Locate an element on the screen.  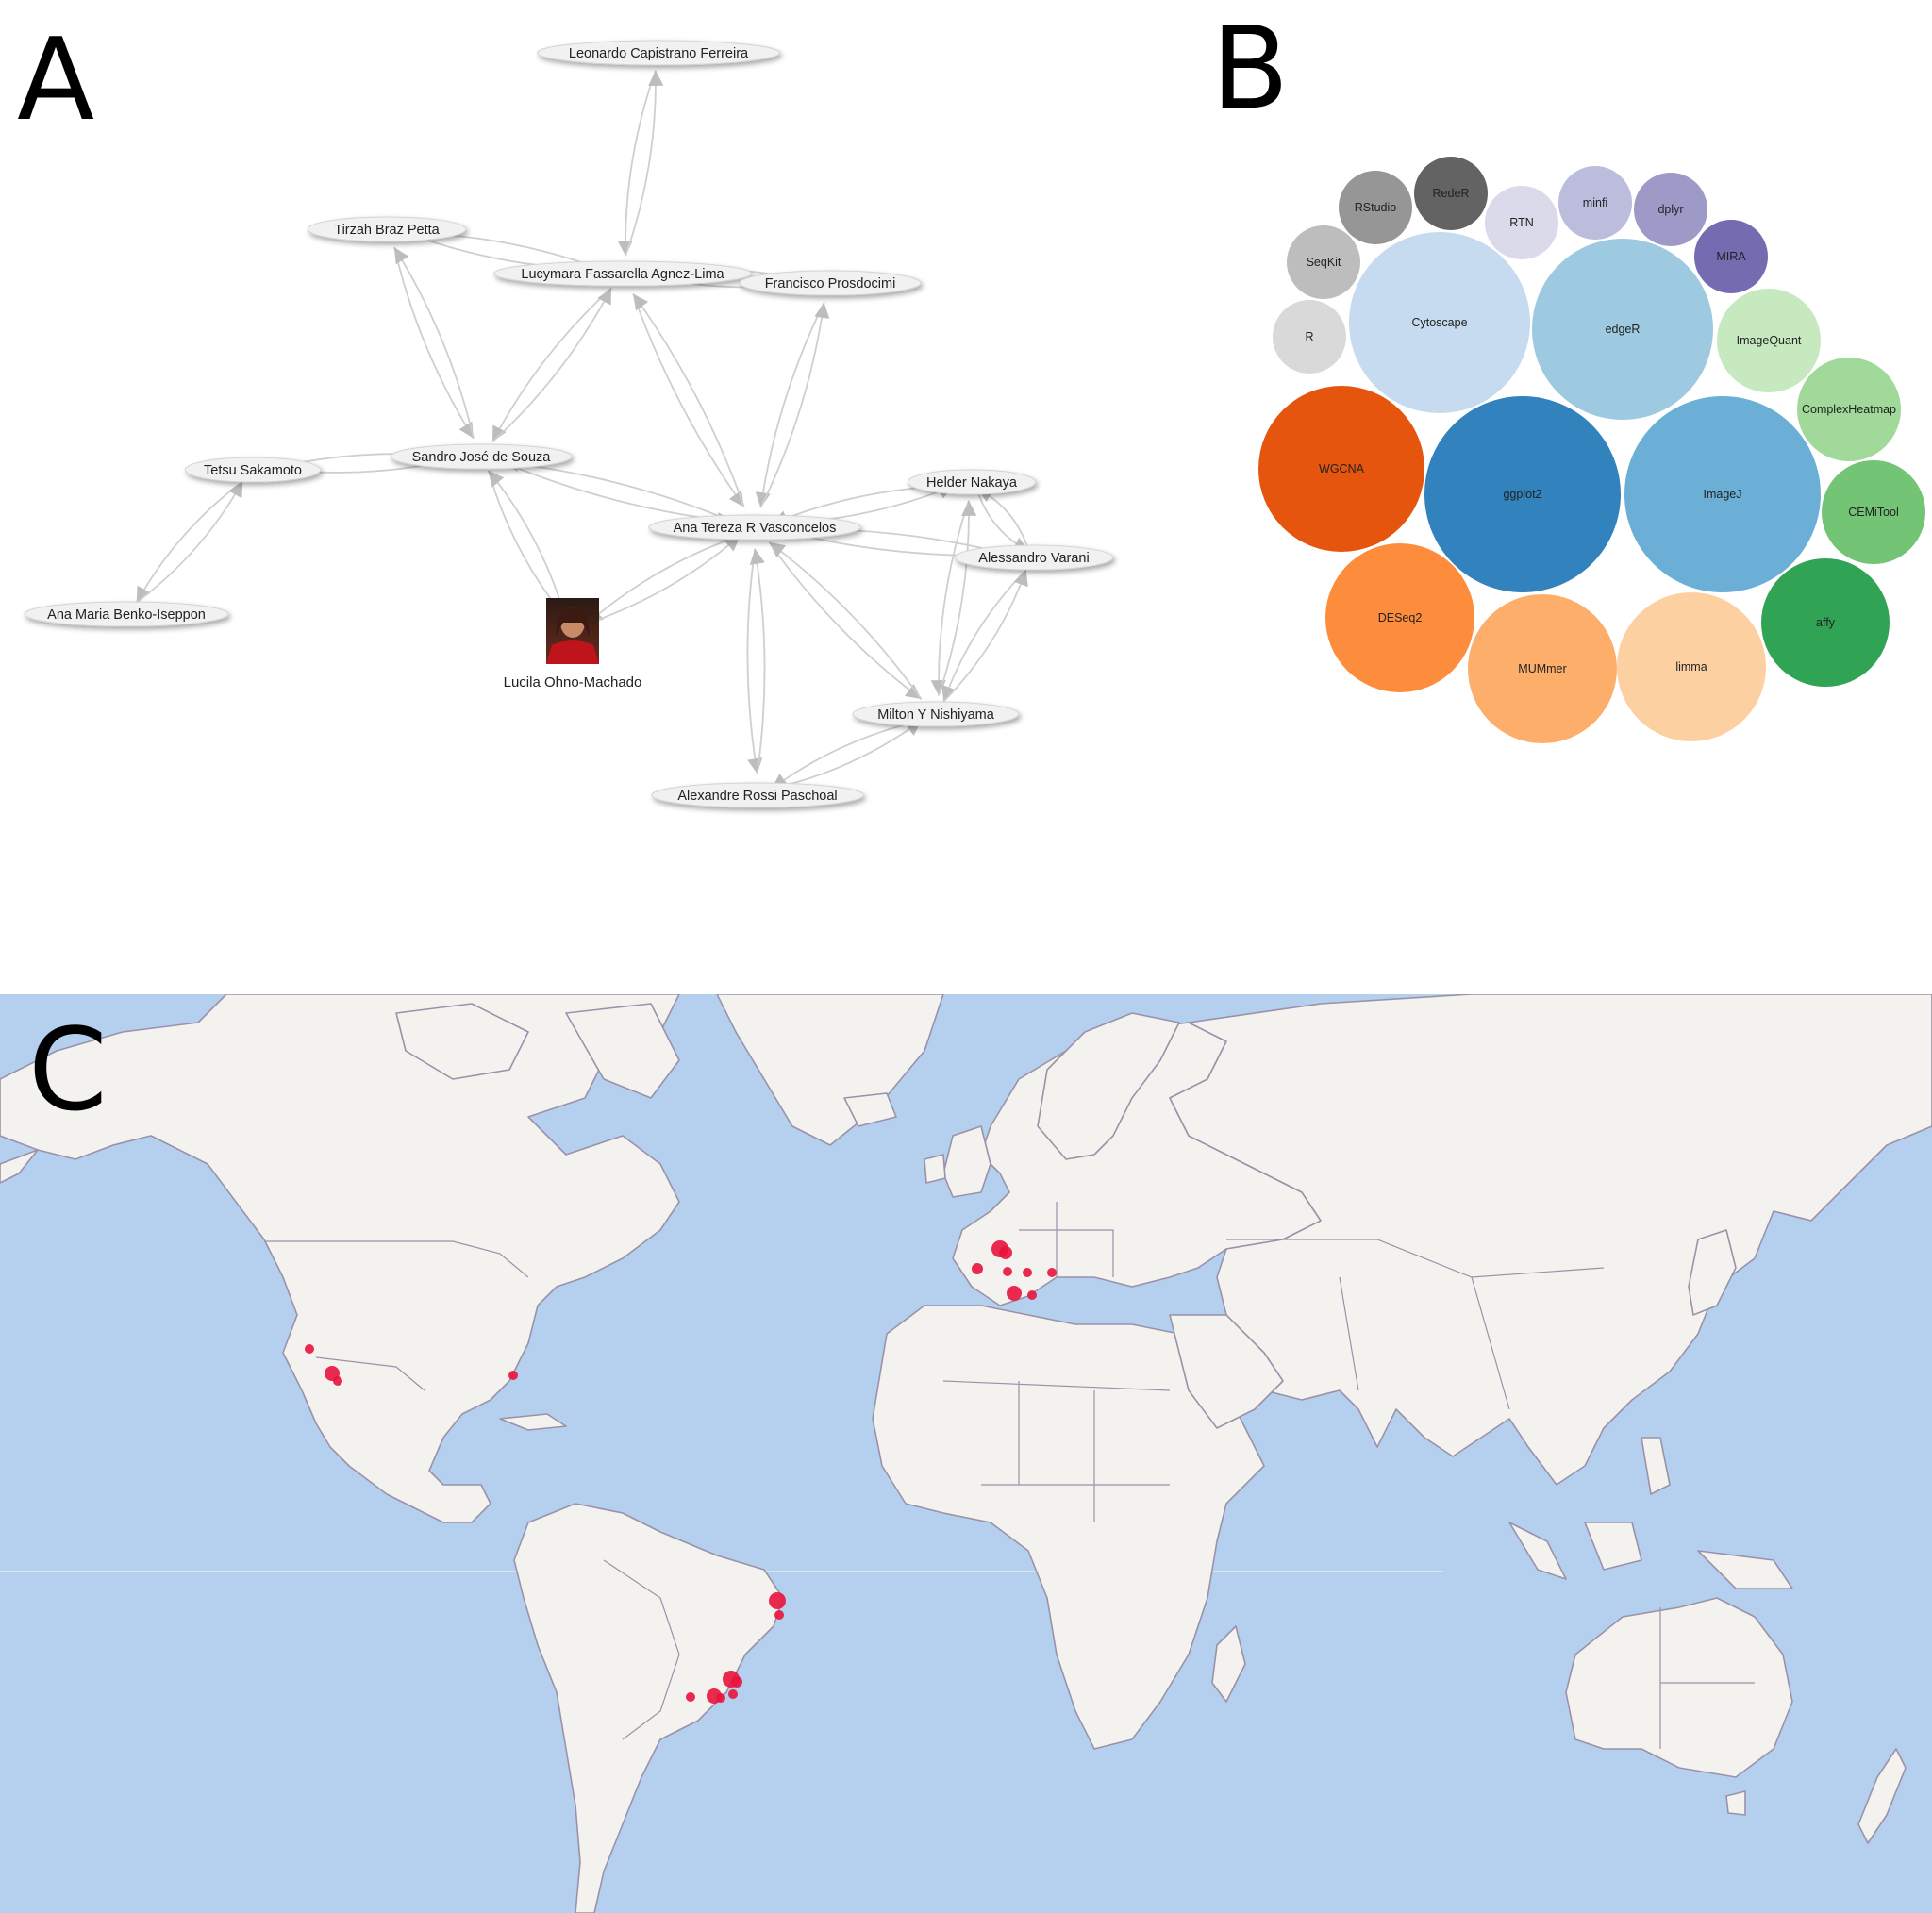
bubble-minfi: minfi is located at coordinates (1595, 203).